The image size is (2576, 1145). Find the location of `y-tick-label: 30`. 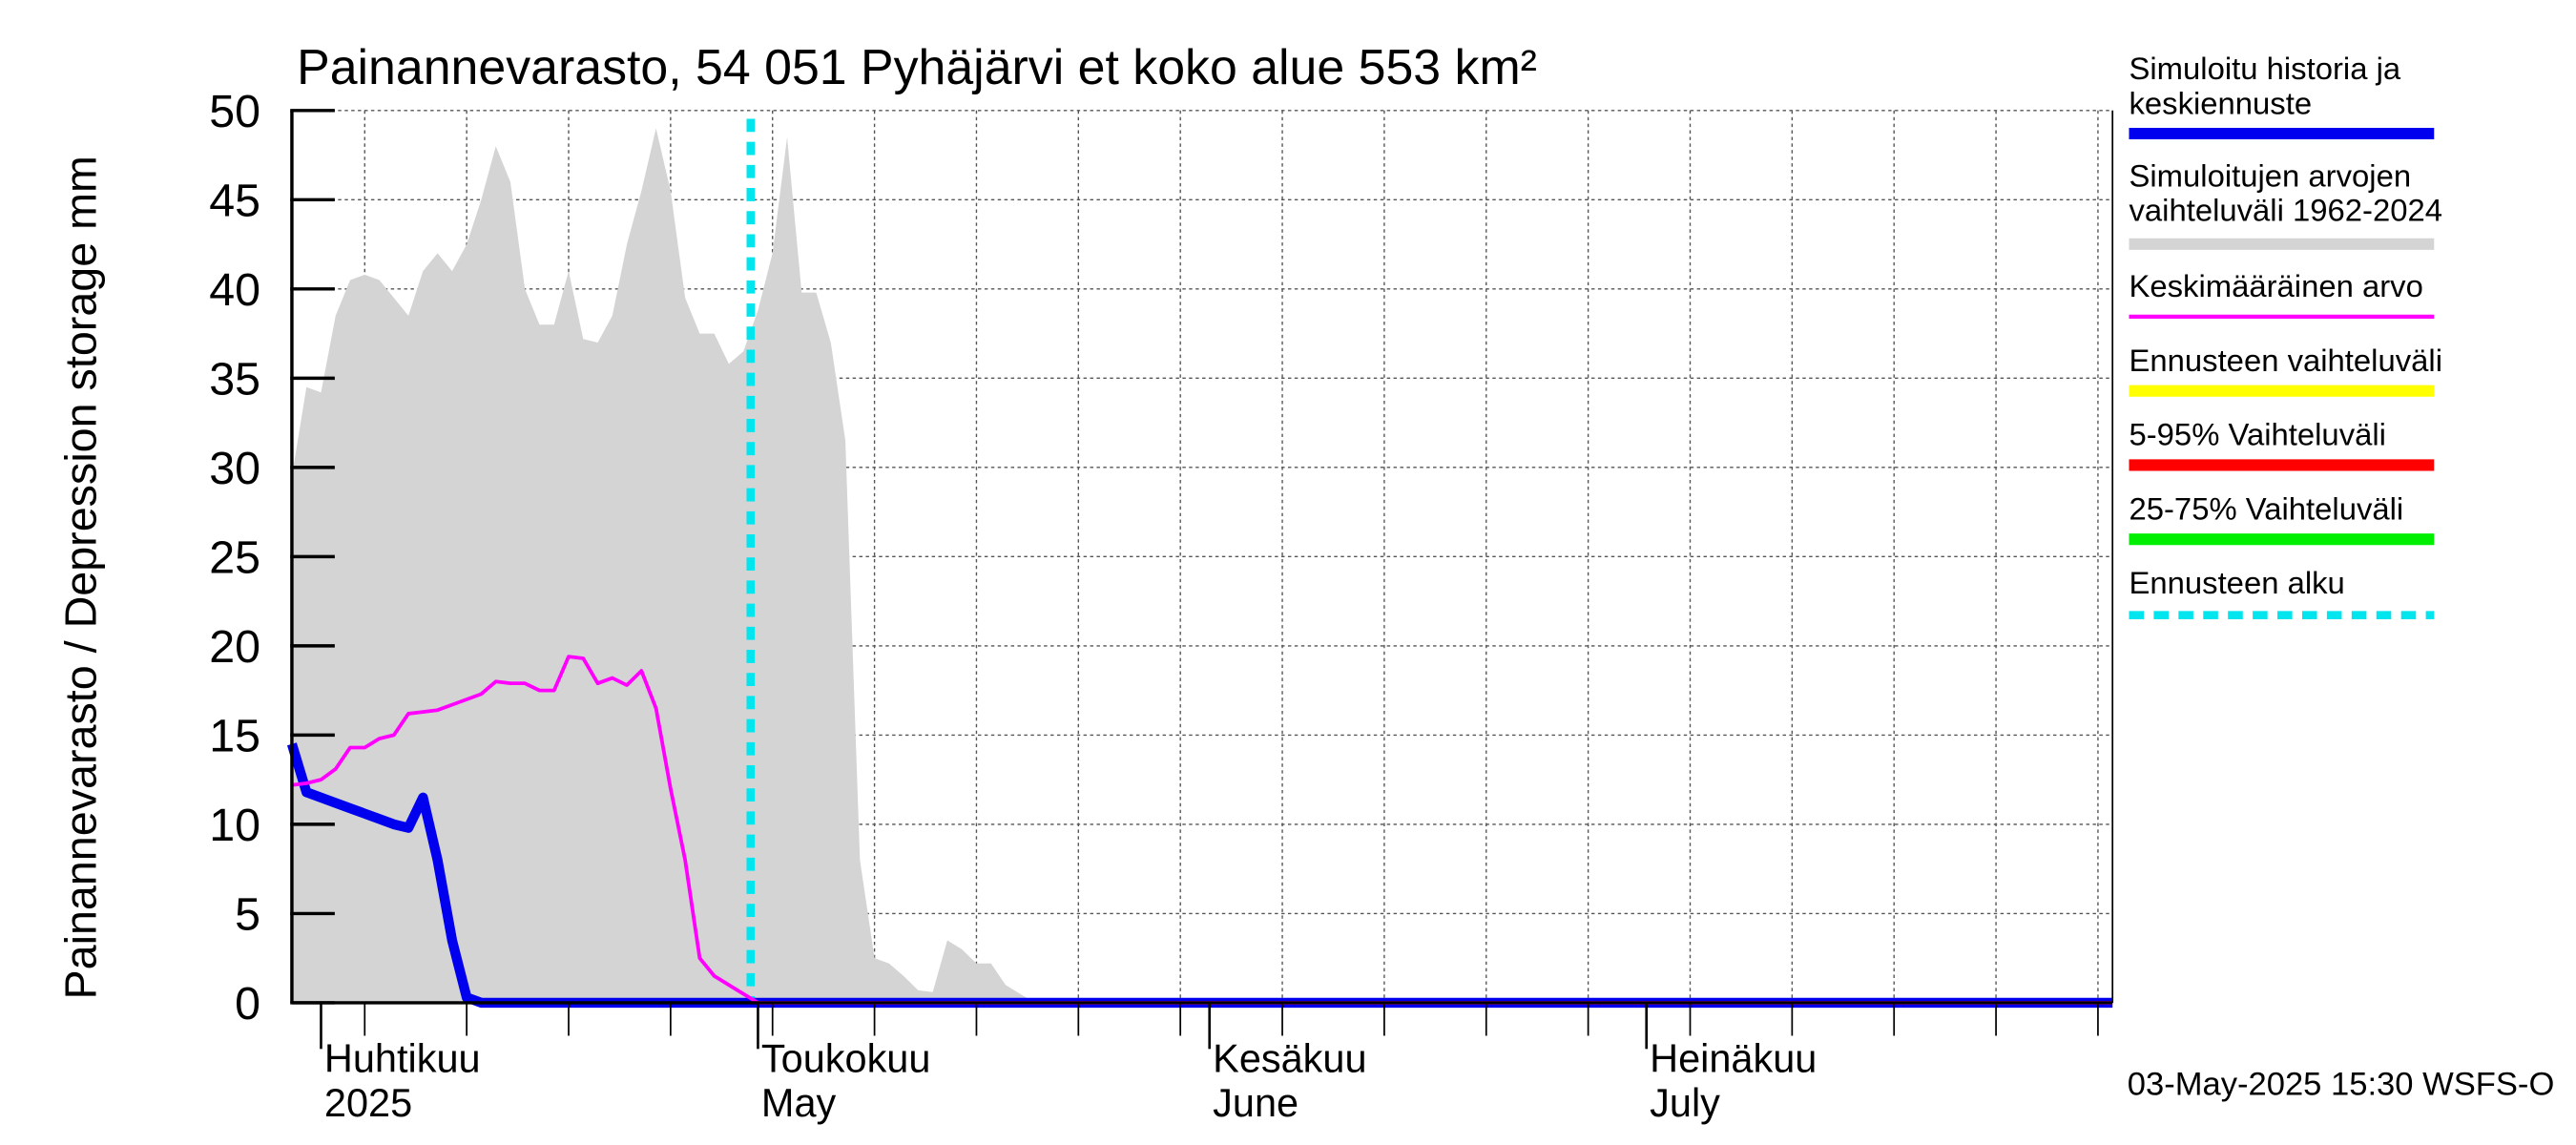

y-tick-label: 30 is located at coordinates (234, 469).